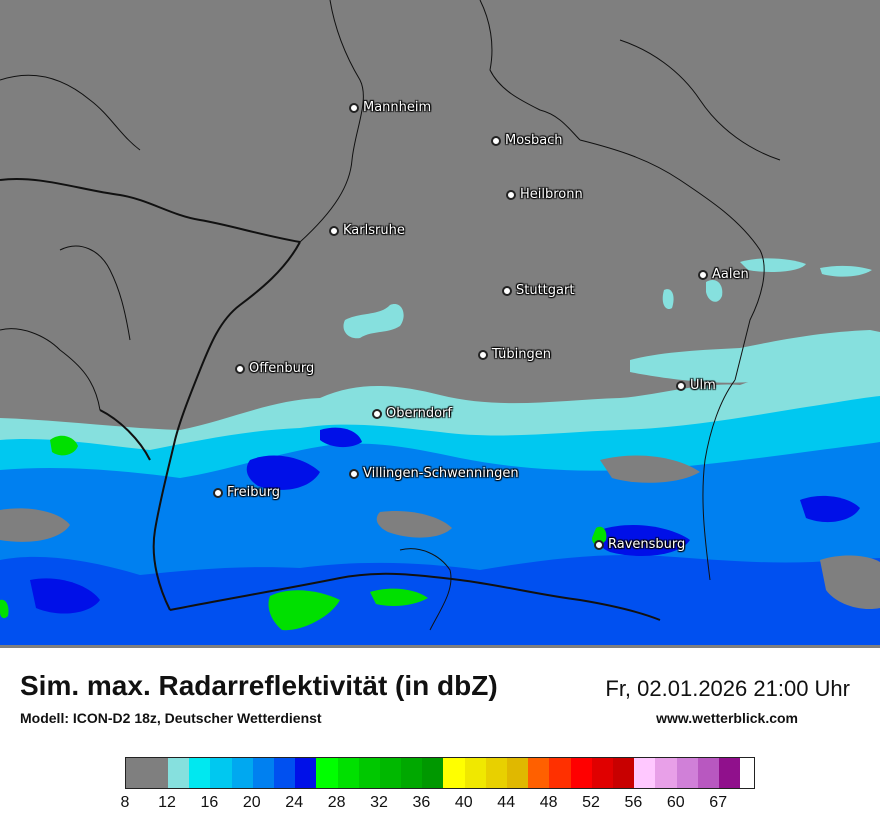  Describe the element at coordinates (397, 107) in the screenshot. I see `city-label: Mannheim` at that location.